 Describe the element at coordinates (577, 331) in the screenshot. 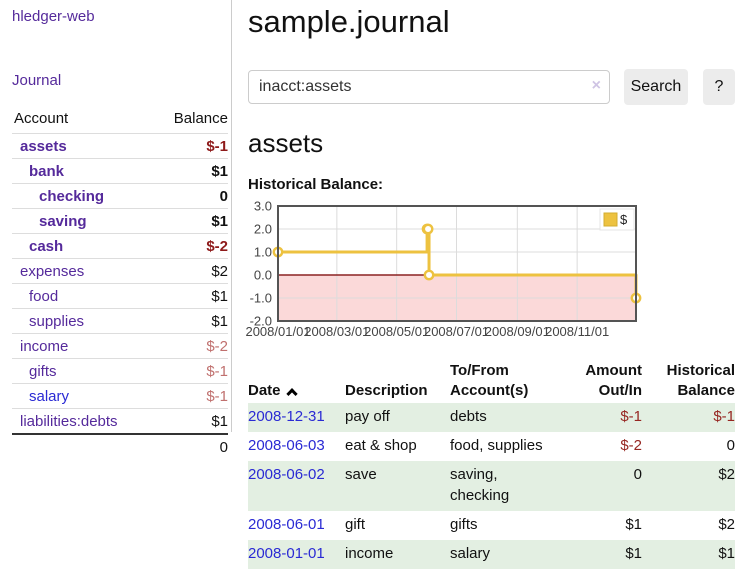

I see `svg-text: 2008/11/01` at that location.